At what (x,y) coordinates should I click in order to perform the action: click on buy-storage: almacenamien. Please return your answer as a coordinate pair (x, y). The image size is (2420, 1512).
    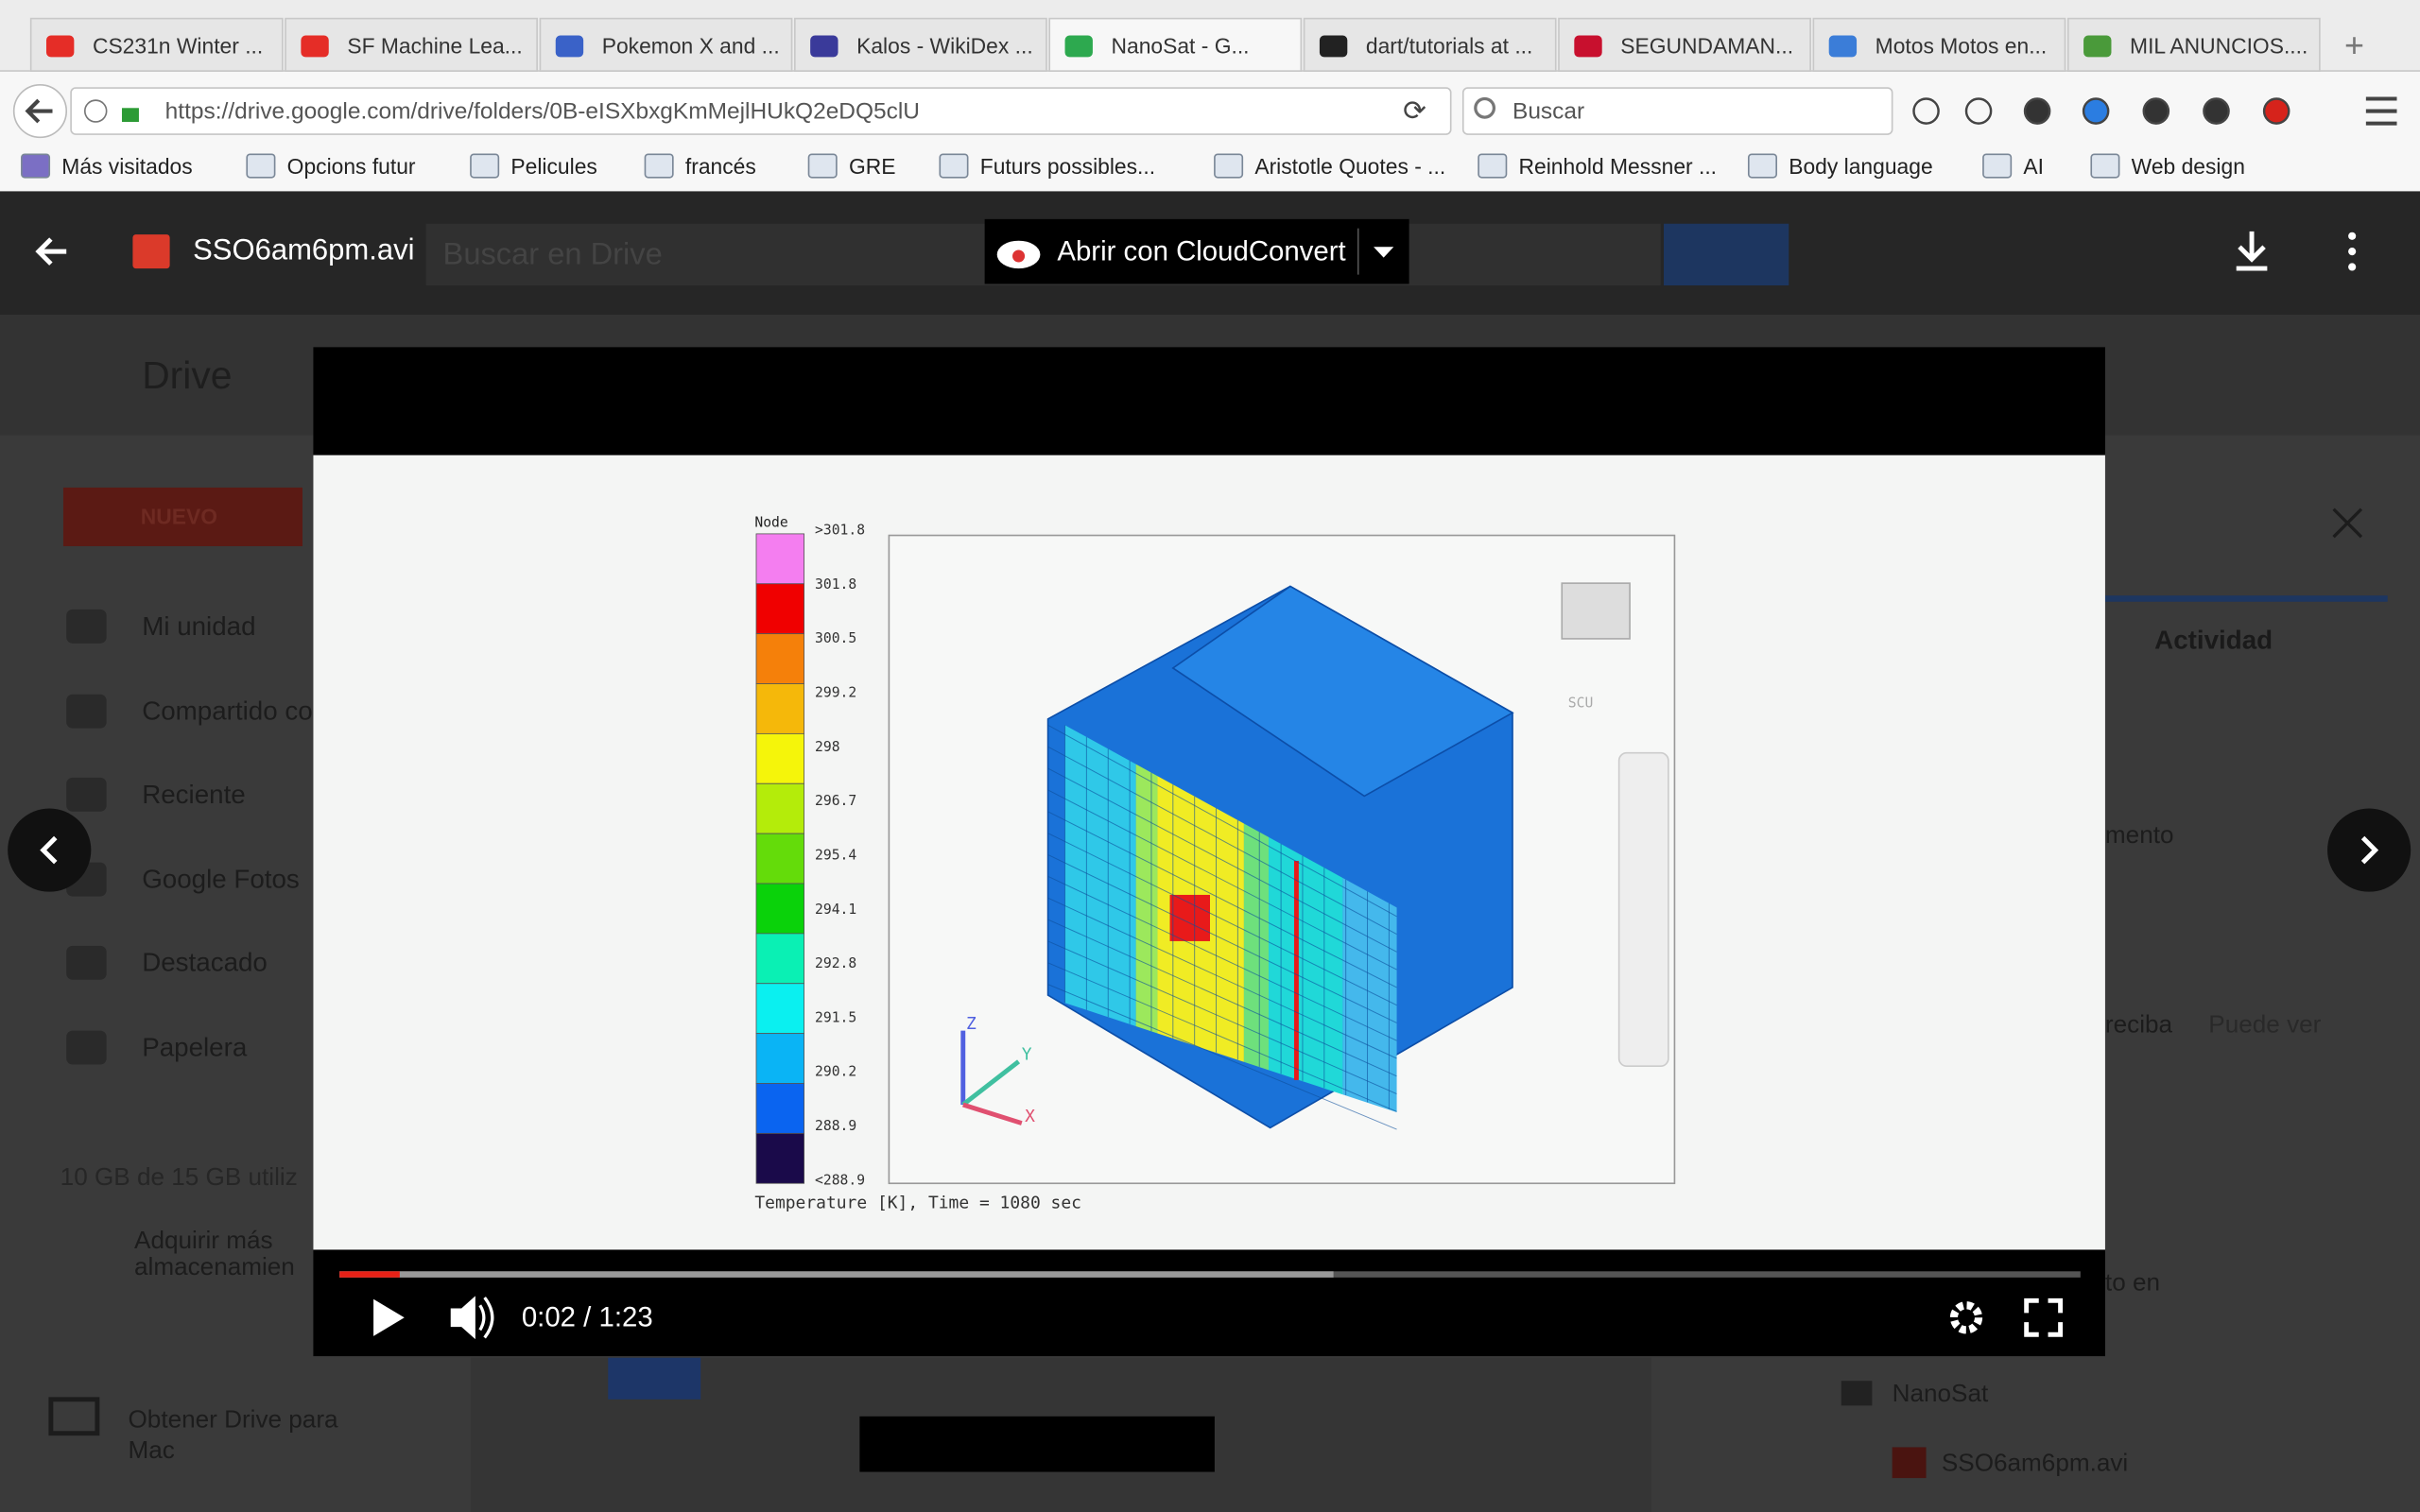
    Looking at the image, I should click on (214, 1266).